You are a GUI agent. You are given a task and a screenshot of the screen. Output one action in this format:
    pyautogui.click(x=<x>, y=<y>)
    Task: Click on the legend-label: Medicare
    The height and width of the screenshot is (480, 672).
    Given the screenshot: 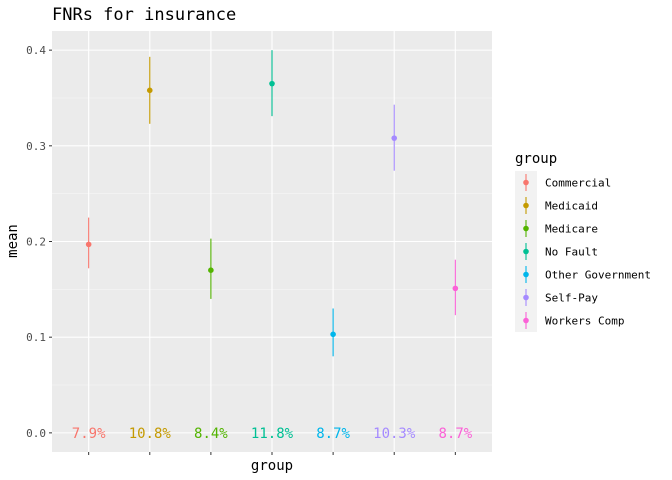 What is the action you would take?
    pyautogui.click(x=571, y=229)
    